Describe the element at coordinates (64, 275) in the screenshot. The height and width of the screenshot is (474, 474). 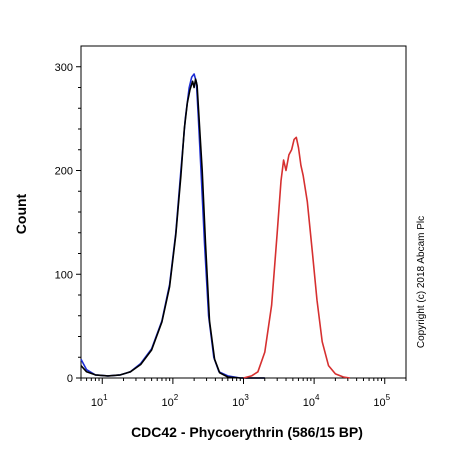
I see `y-tick-label: 100` at that location.